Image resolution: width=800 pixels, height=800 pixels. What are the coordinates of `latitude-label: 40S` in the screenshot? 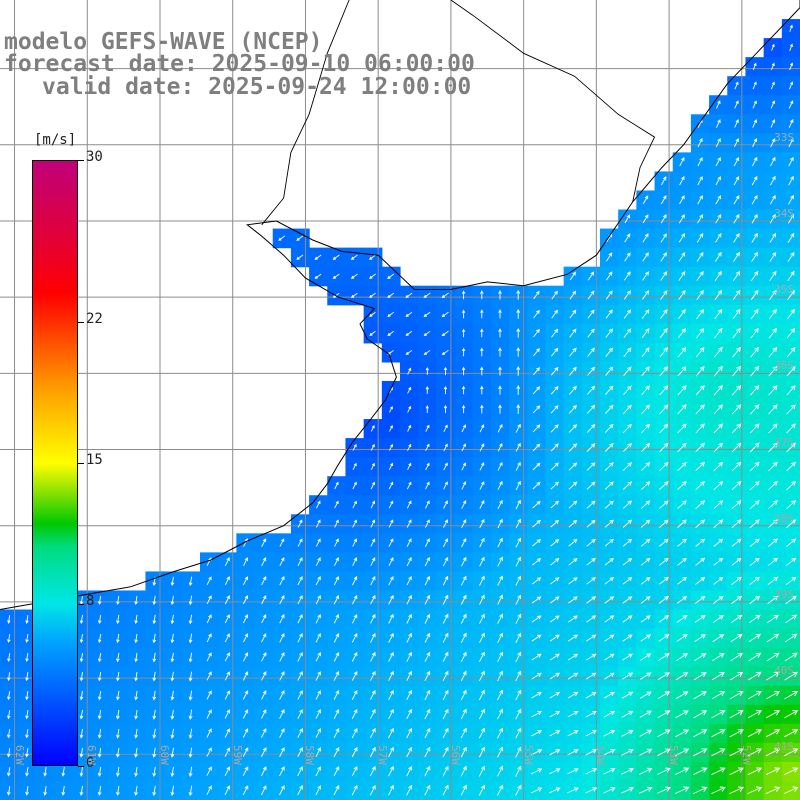 It's located at (784, 671).